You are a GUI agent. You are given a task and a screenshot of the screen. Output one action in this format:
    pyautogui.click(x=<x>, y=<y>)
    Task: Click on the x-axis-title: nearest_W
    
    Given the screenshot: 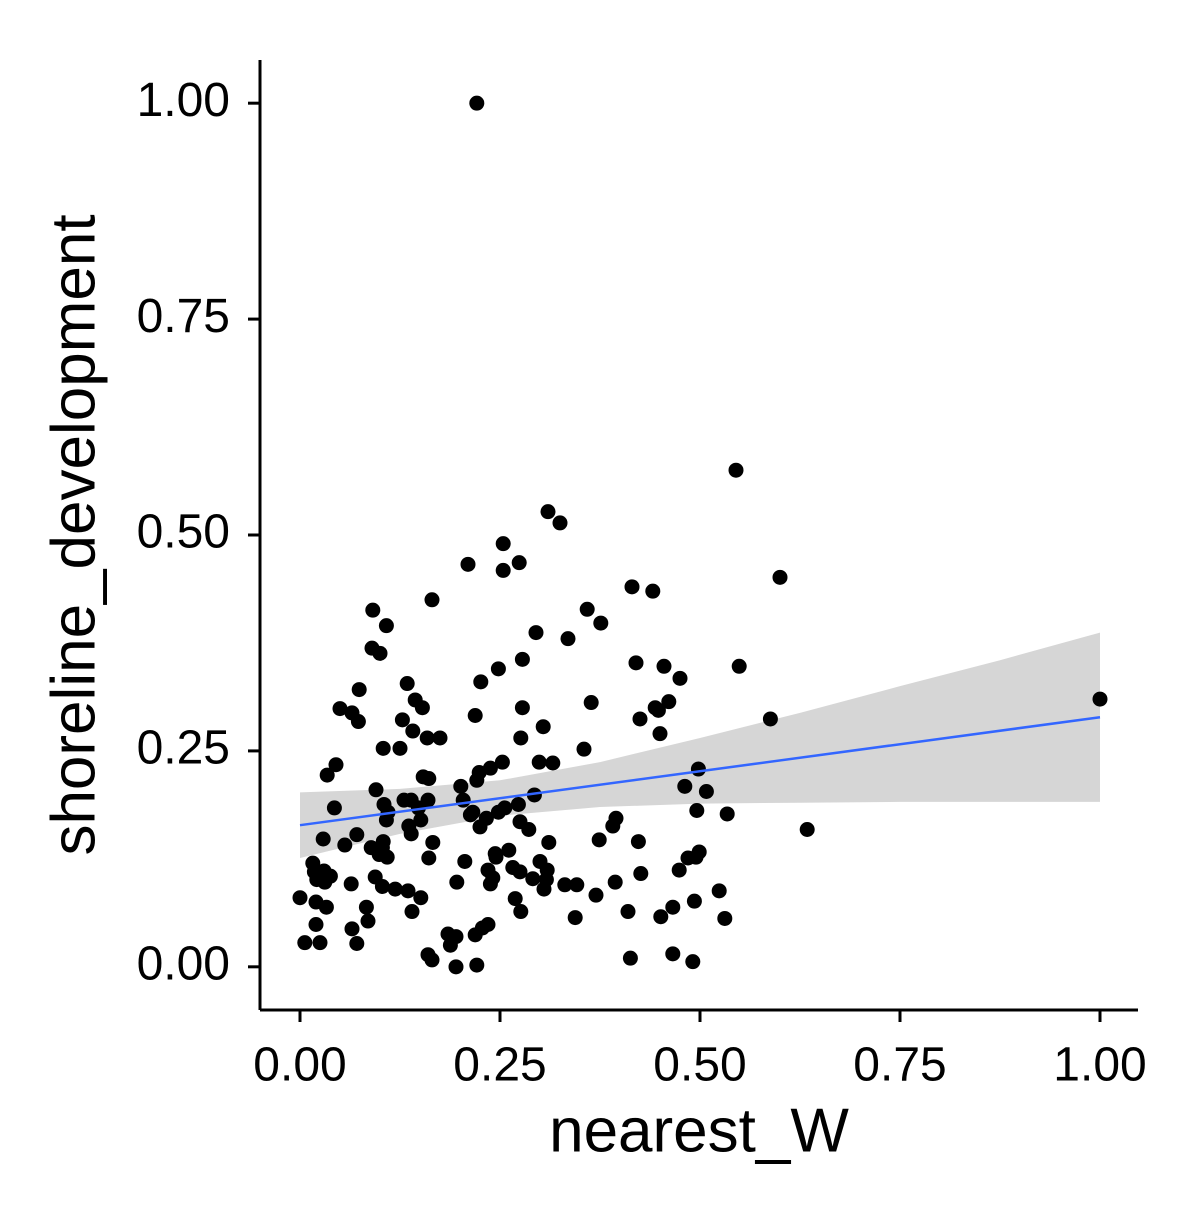 What is the action you would take?
    pyautogui.click(x=699, y=1130)
    